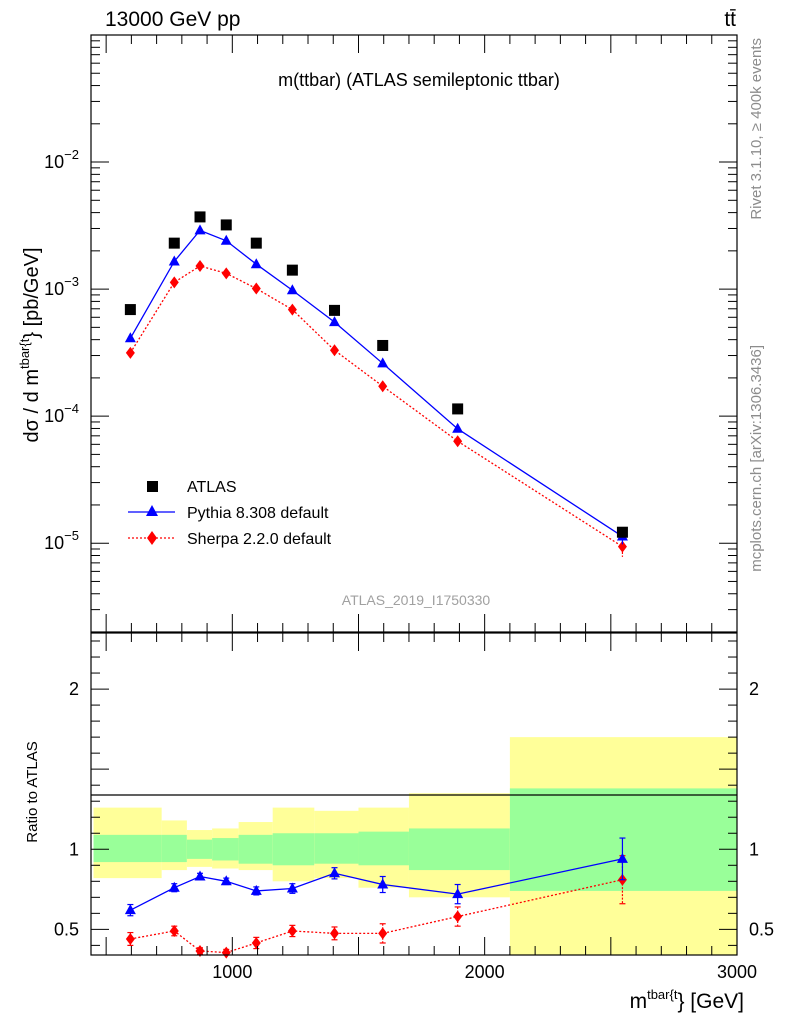  What do you see at coordinates (32, 405) in the screenshot?
I see `main-ylabel-main: dσ / d m` at bounding box center [32, 405].